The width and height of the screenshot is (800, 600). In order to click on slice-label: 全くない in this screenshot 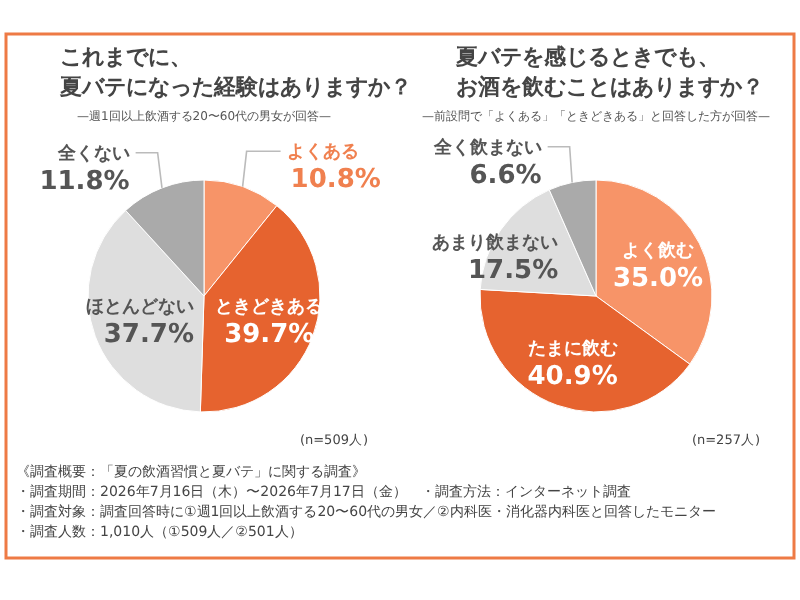, I will do `click(92, 153)`.